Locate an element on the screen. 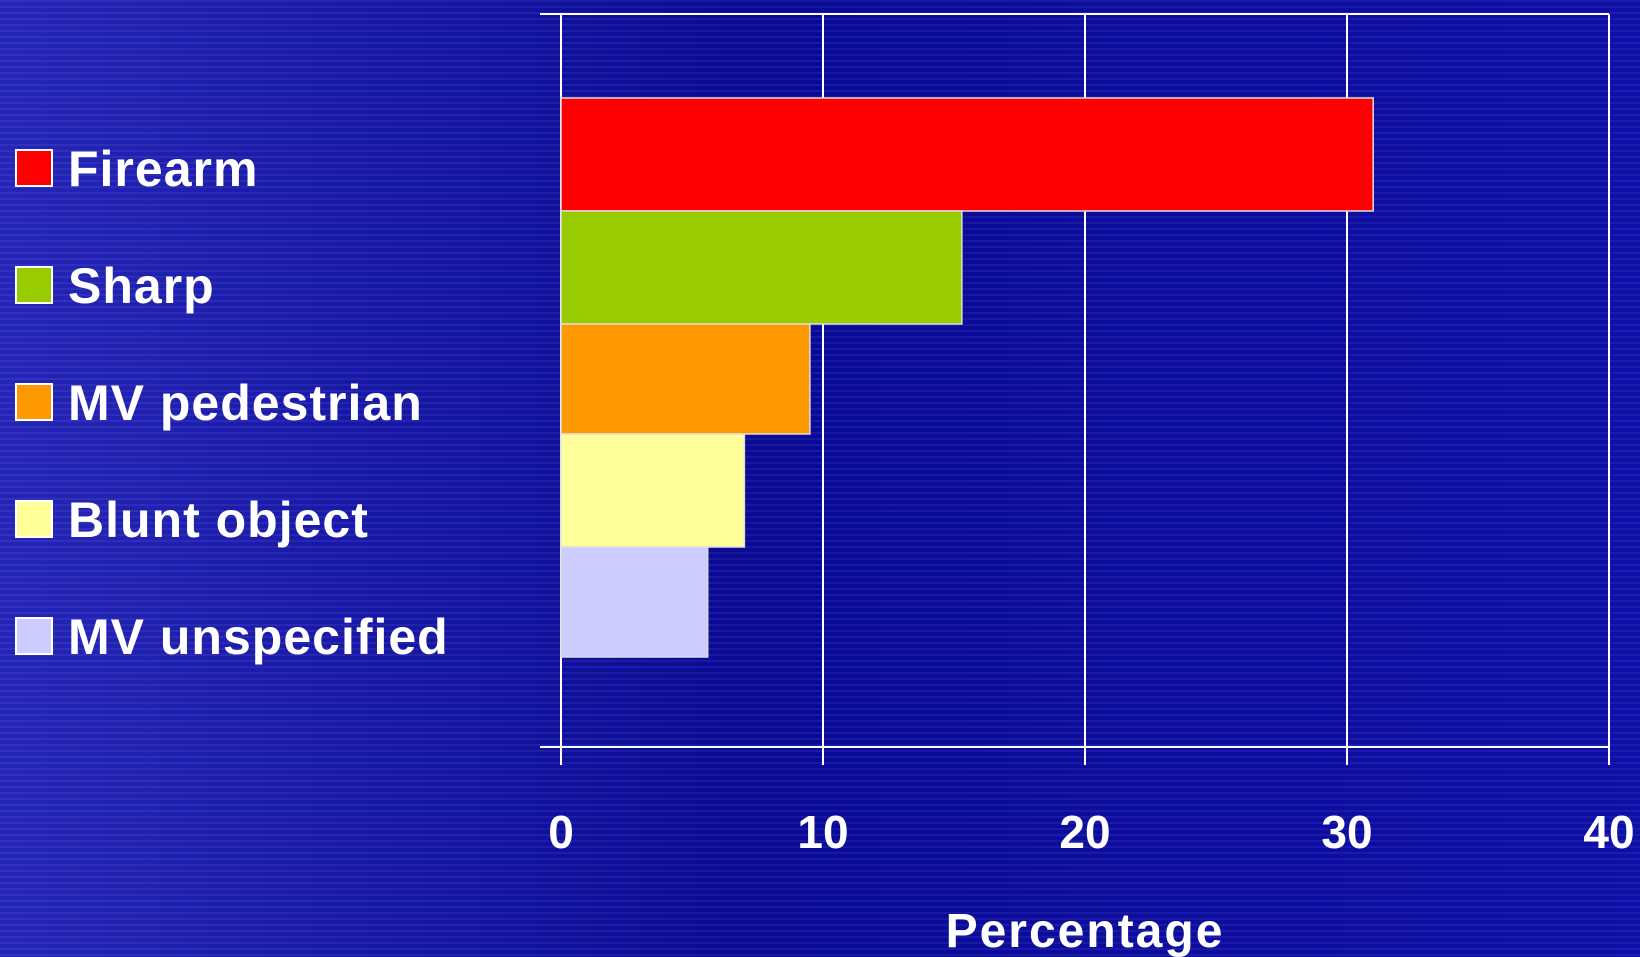  x-tick-label-30: 30 is located at coordinates (1346, 832).